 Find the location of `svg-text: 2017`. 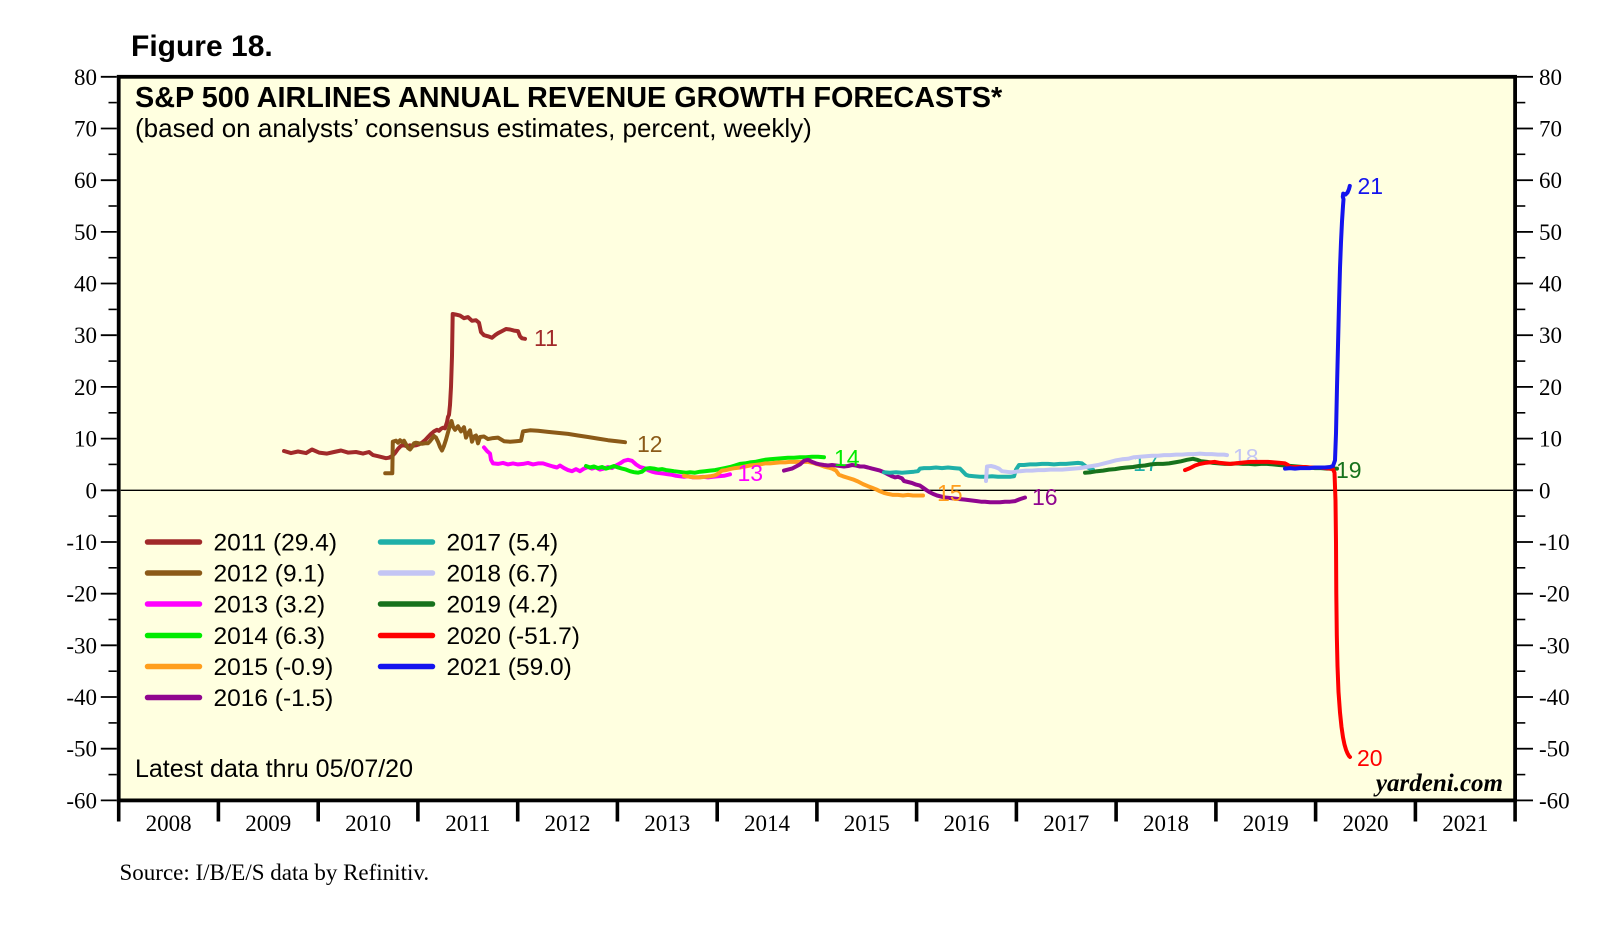

svg-text: 2017 is located at coordinates (1066, 823).